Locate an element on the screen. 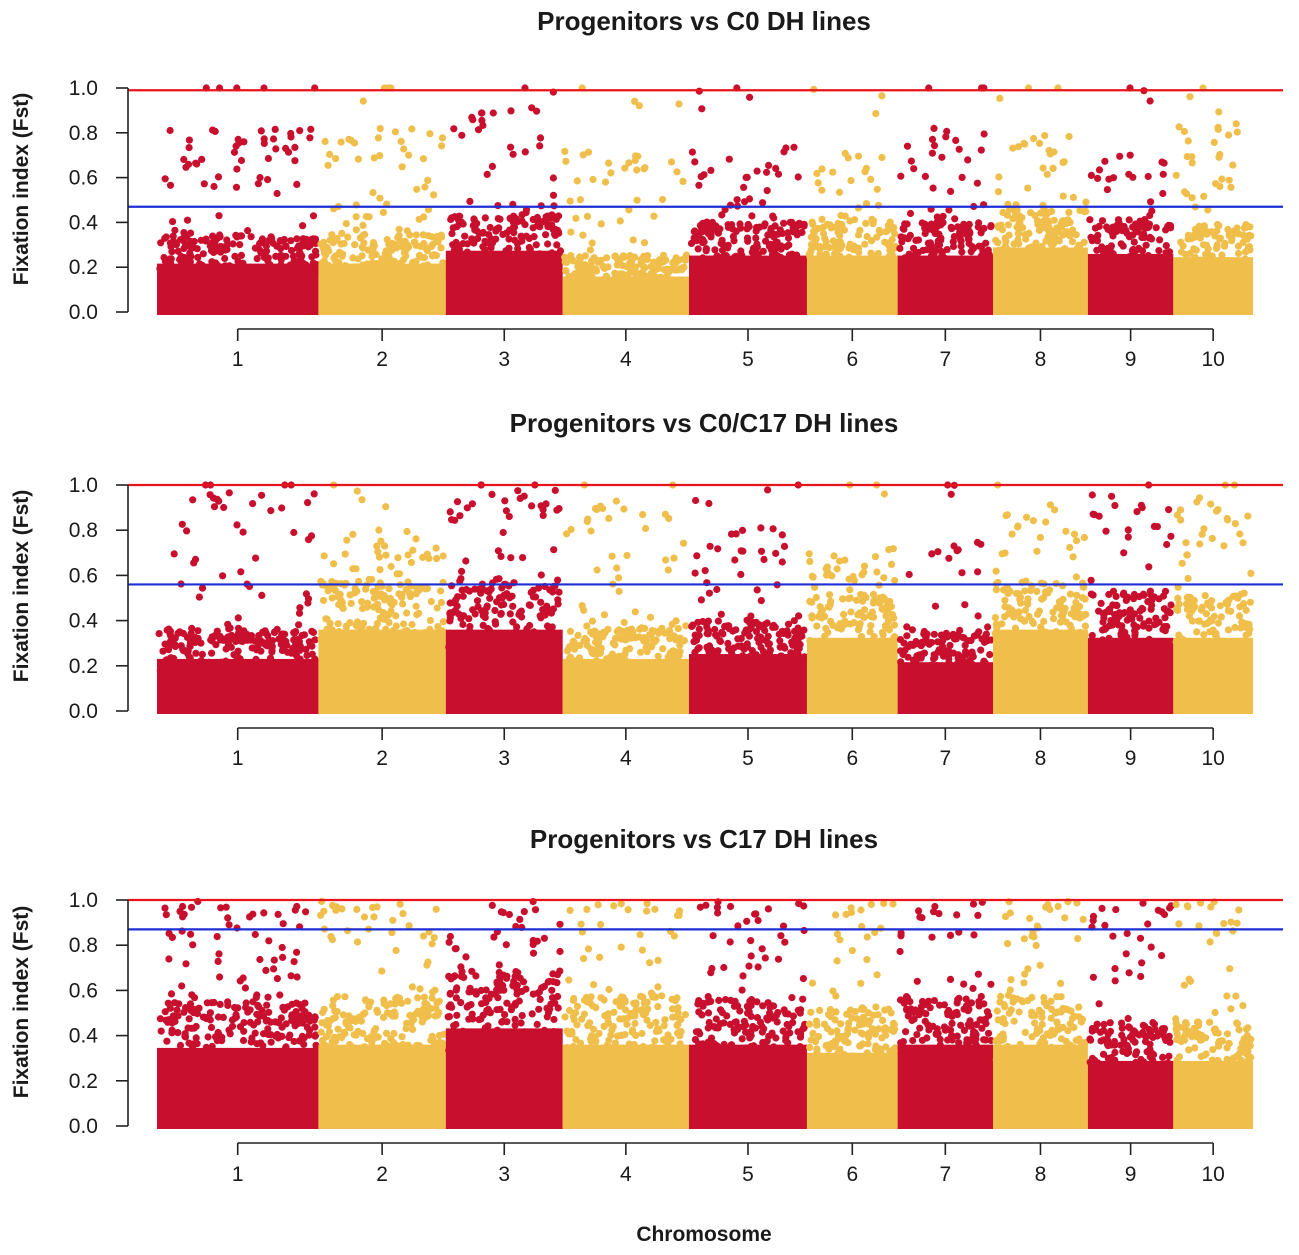 The image size is (1299, 1255). x-tick-label: 10 is located at coordinates (1212, 758).